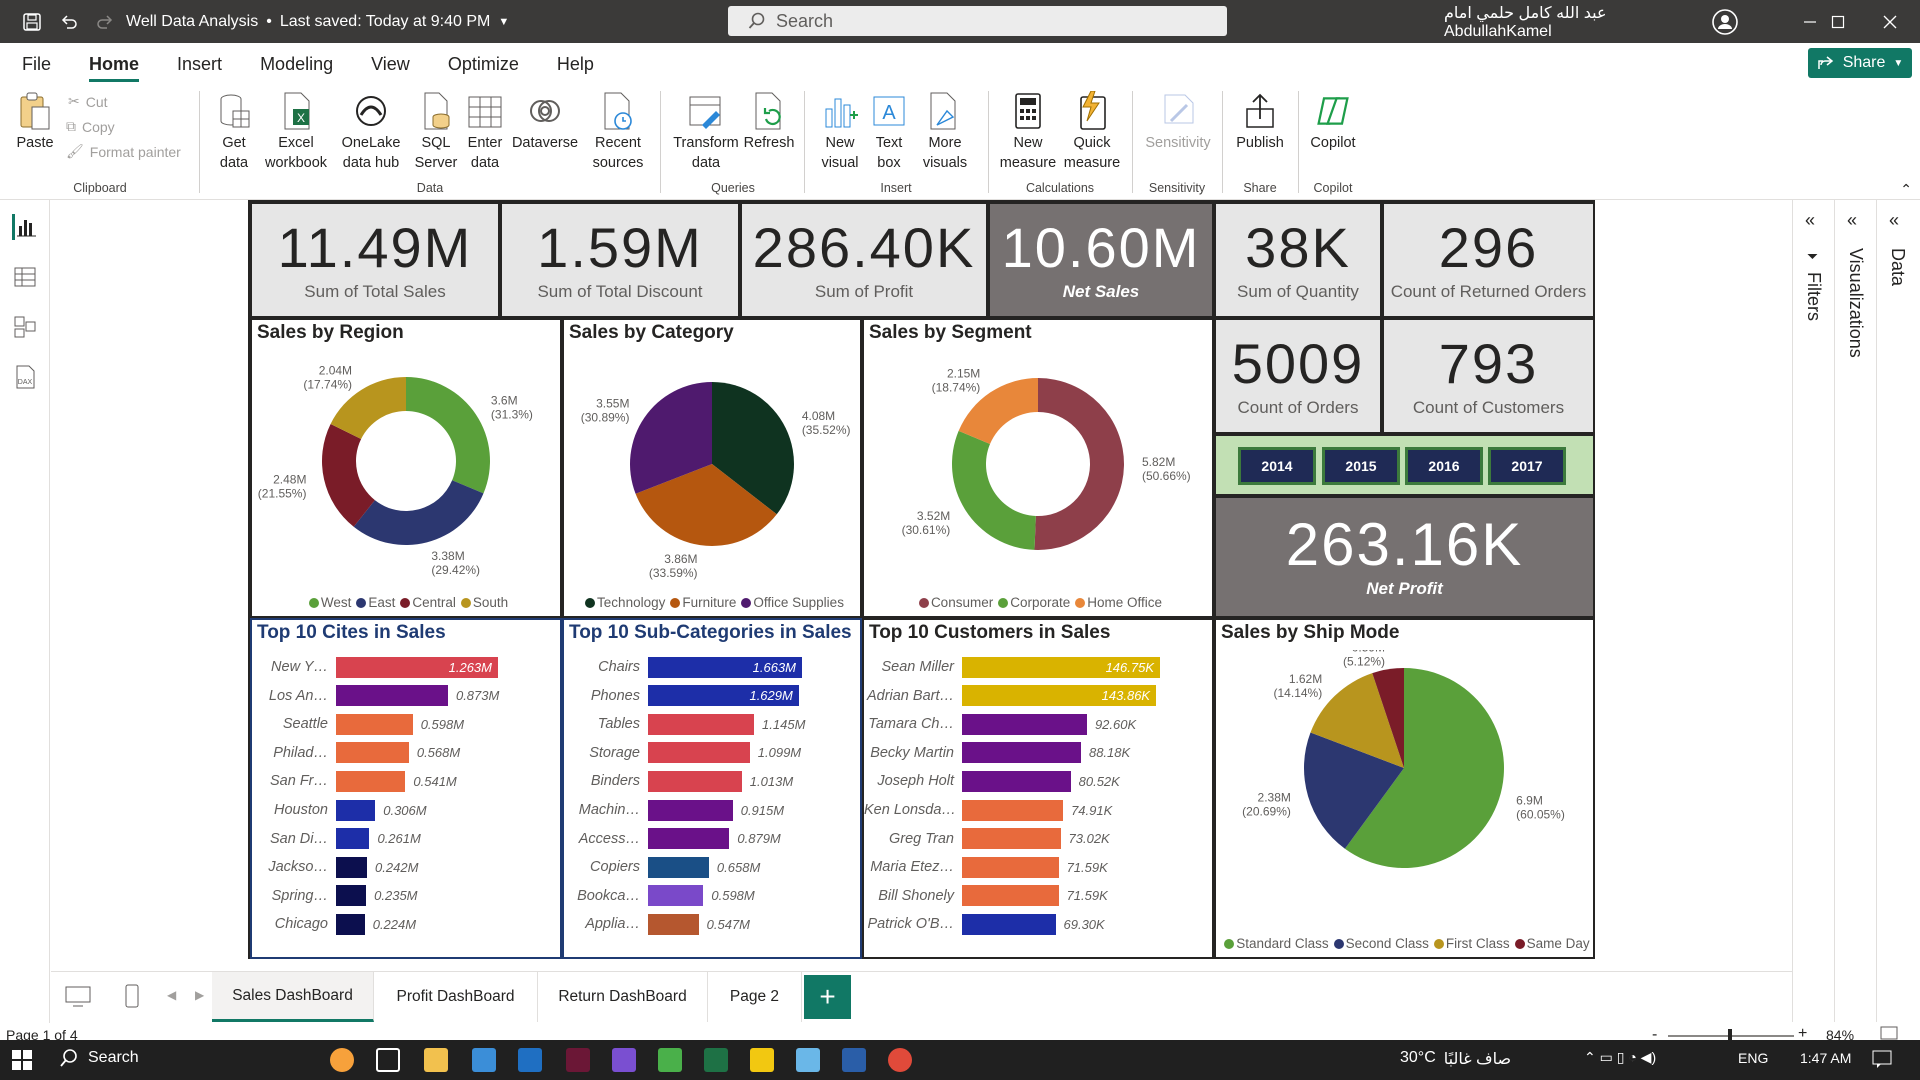  I want to click on next-page-icon: ▶, so click(200, 995).